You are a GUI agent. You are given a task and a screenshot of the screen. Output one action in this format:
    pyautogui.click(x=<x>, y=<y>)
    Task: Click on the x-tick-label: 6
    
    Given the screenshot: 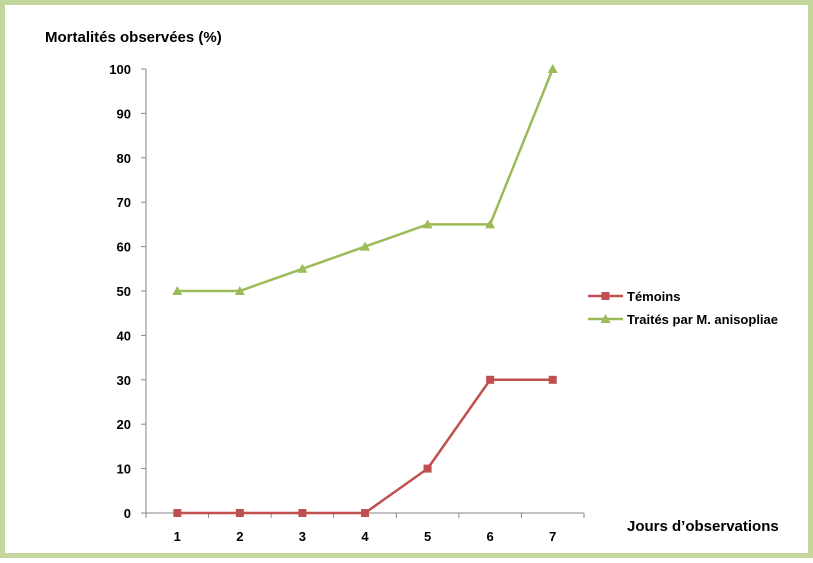 What is the action you would take?
    pyautogui.click(x=490, y=536)
    